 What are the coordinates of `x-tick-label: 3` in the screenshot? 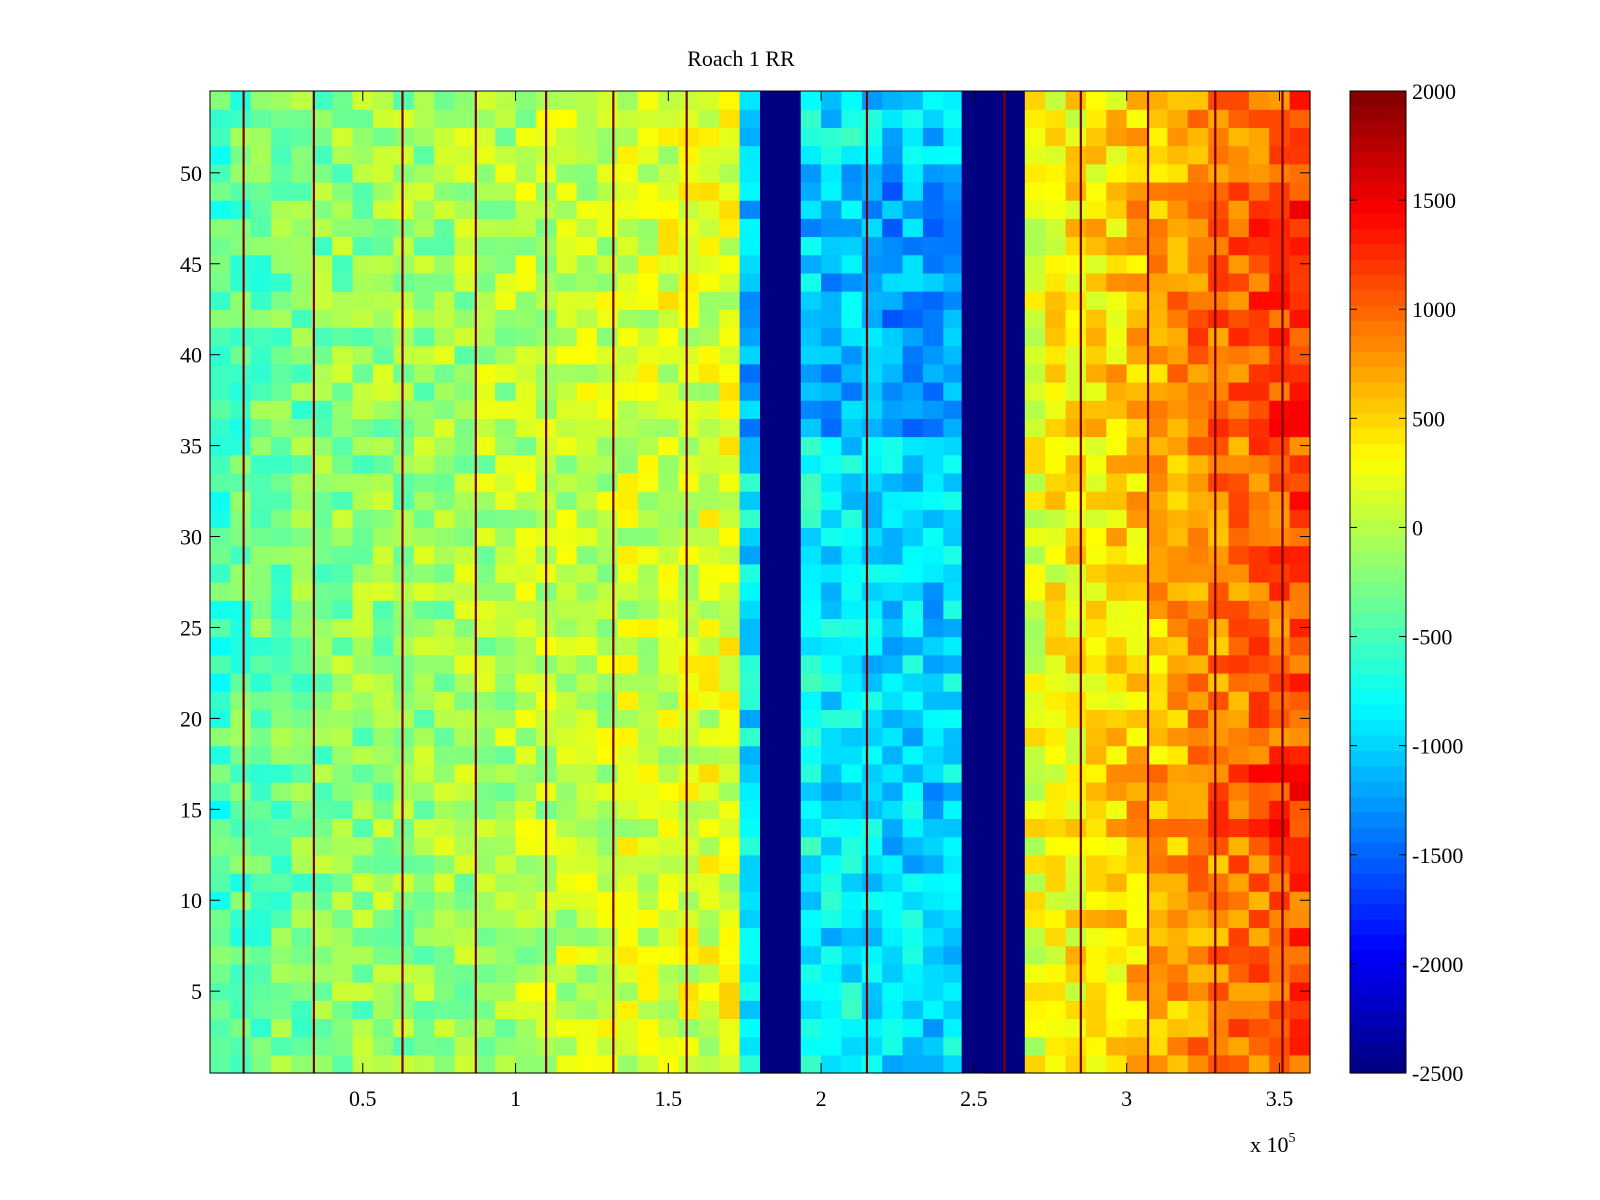 It's located at (1126, 1098).